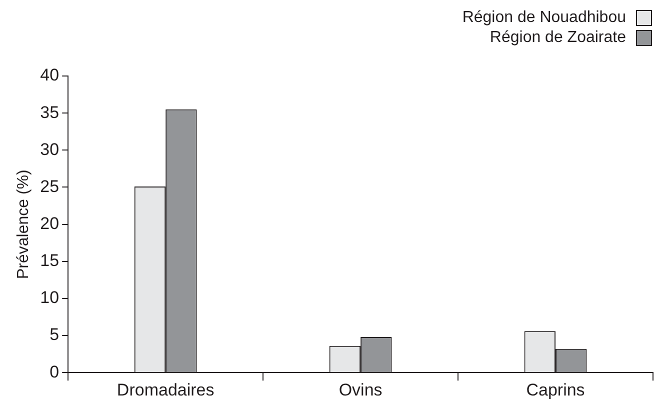  What do you see at coordinates (555, 390) in the screenshot?
I see `x-tick-label: Caprins` at bounding box center [555, 390].